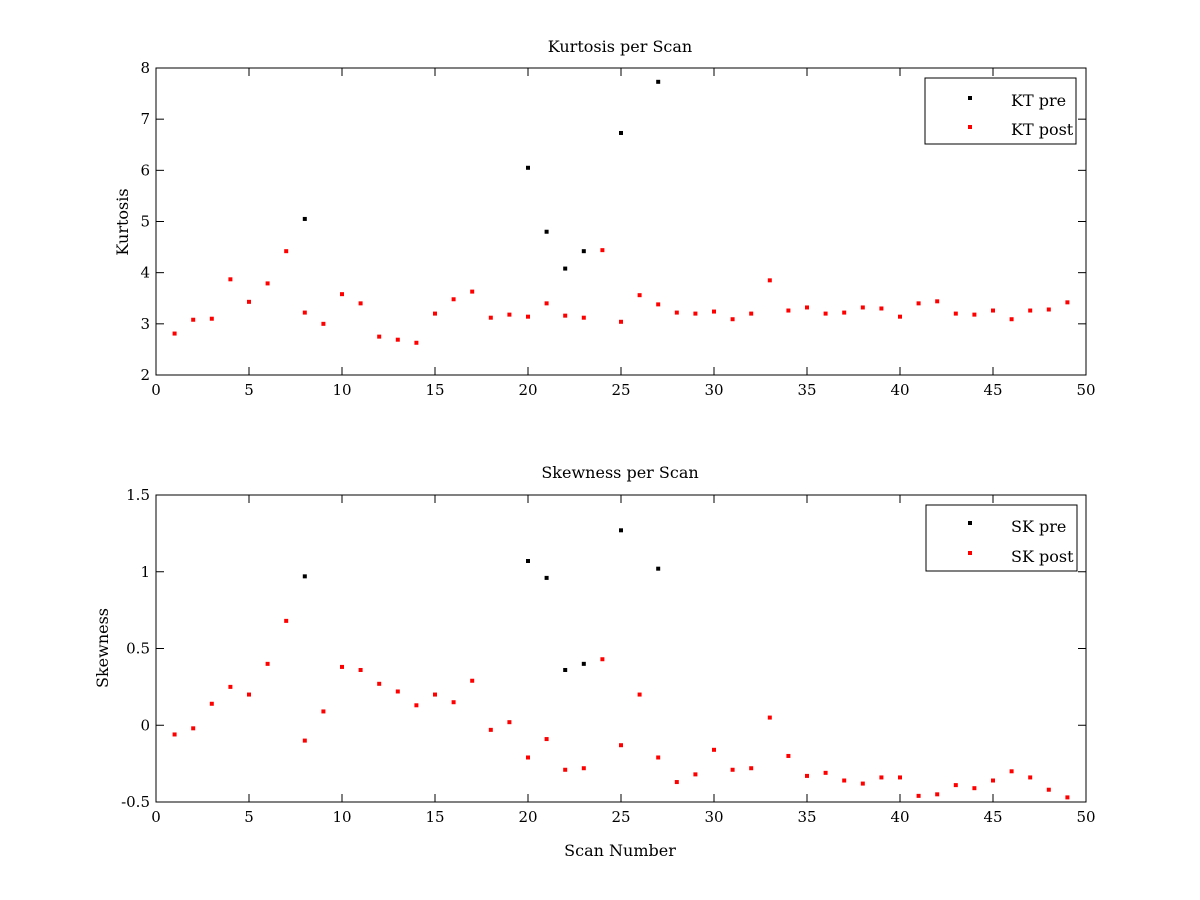 The height and width of the screenshot is (900, 1200). What do you see at coordinates (102, 648) in the screenshot?
I see `y-axis-label: Skewness` at bounding box center [102, 648].